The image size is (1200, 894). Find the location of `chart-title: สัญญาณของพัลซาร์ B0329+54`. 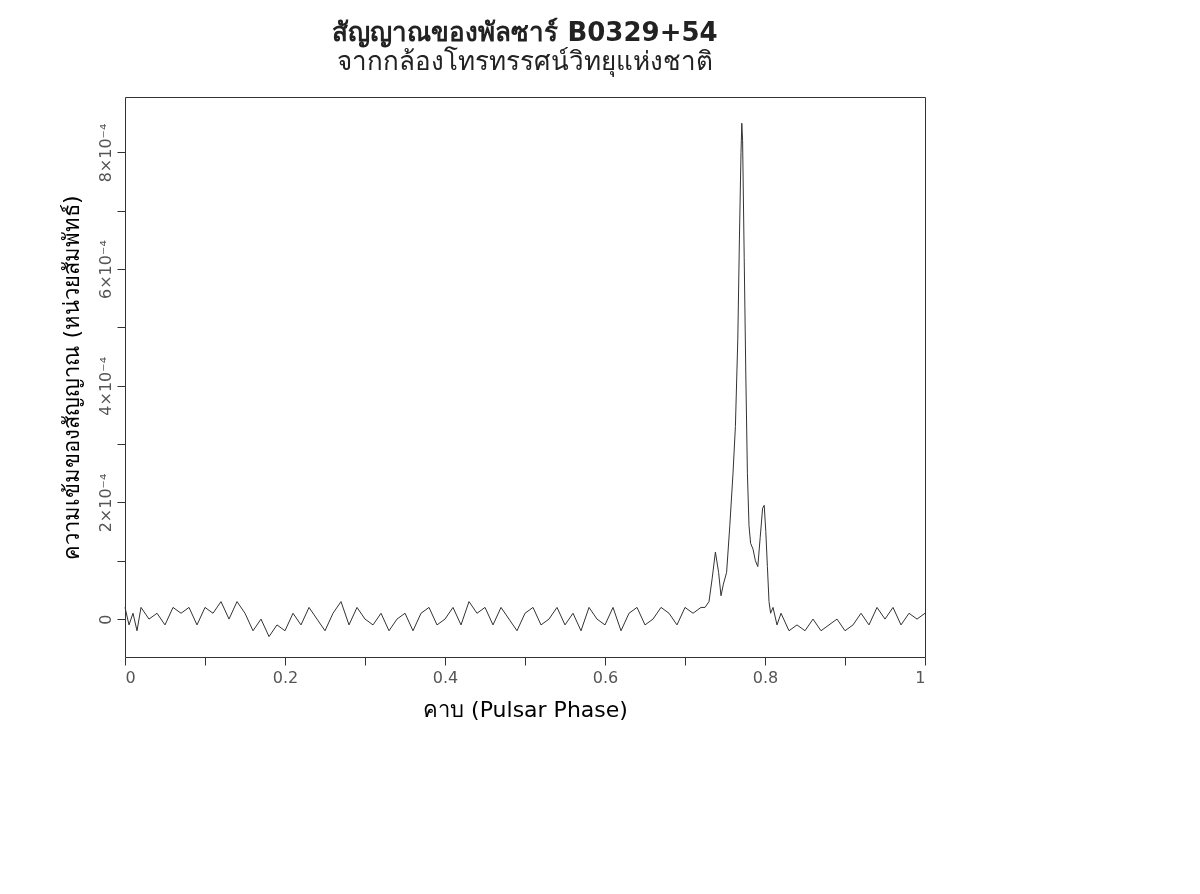

chart-title: สัญญาณของพัลซาร์ B0329+54 is located at coordinates (525, 32).